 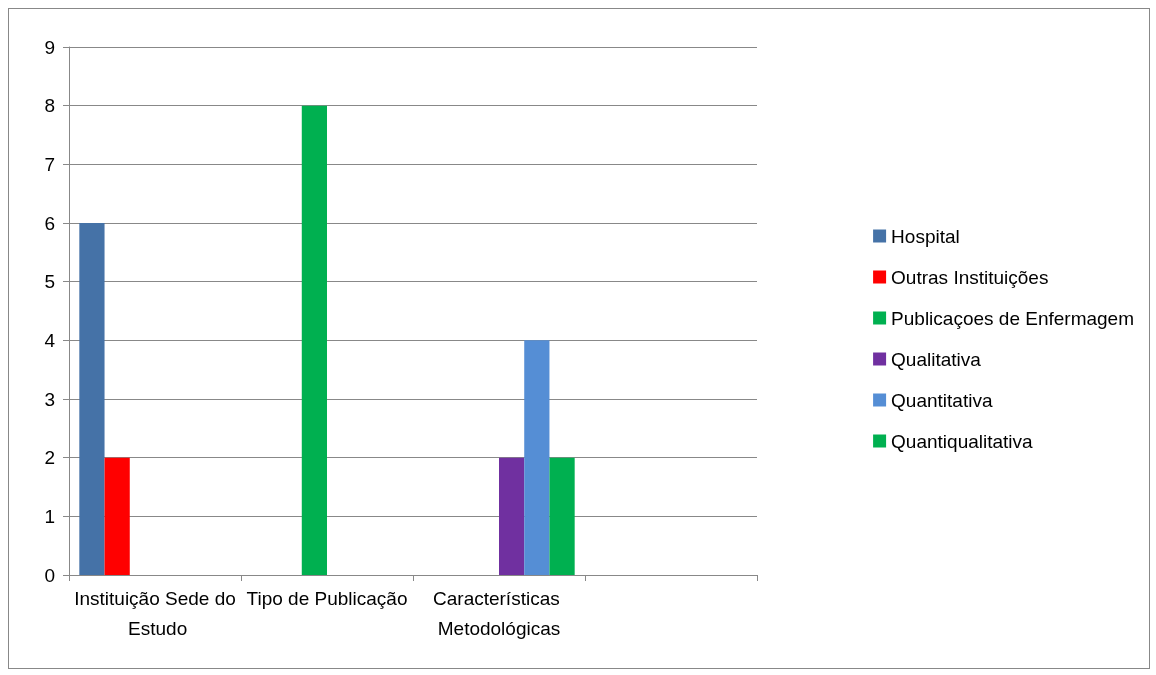 What do you see at coordinates (327, 598) in the screenshot?
I see `x-tick-label: Tipo de Publicação` at bounding box center [327, 598].